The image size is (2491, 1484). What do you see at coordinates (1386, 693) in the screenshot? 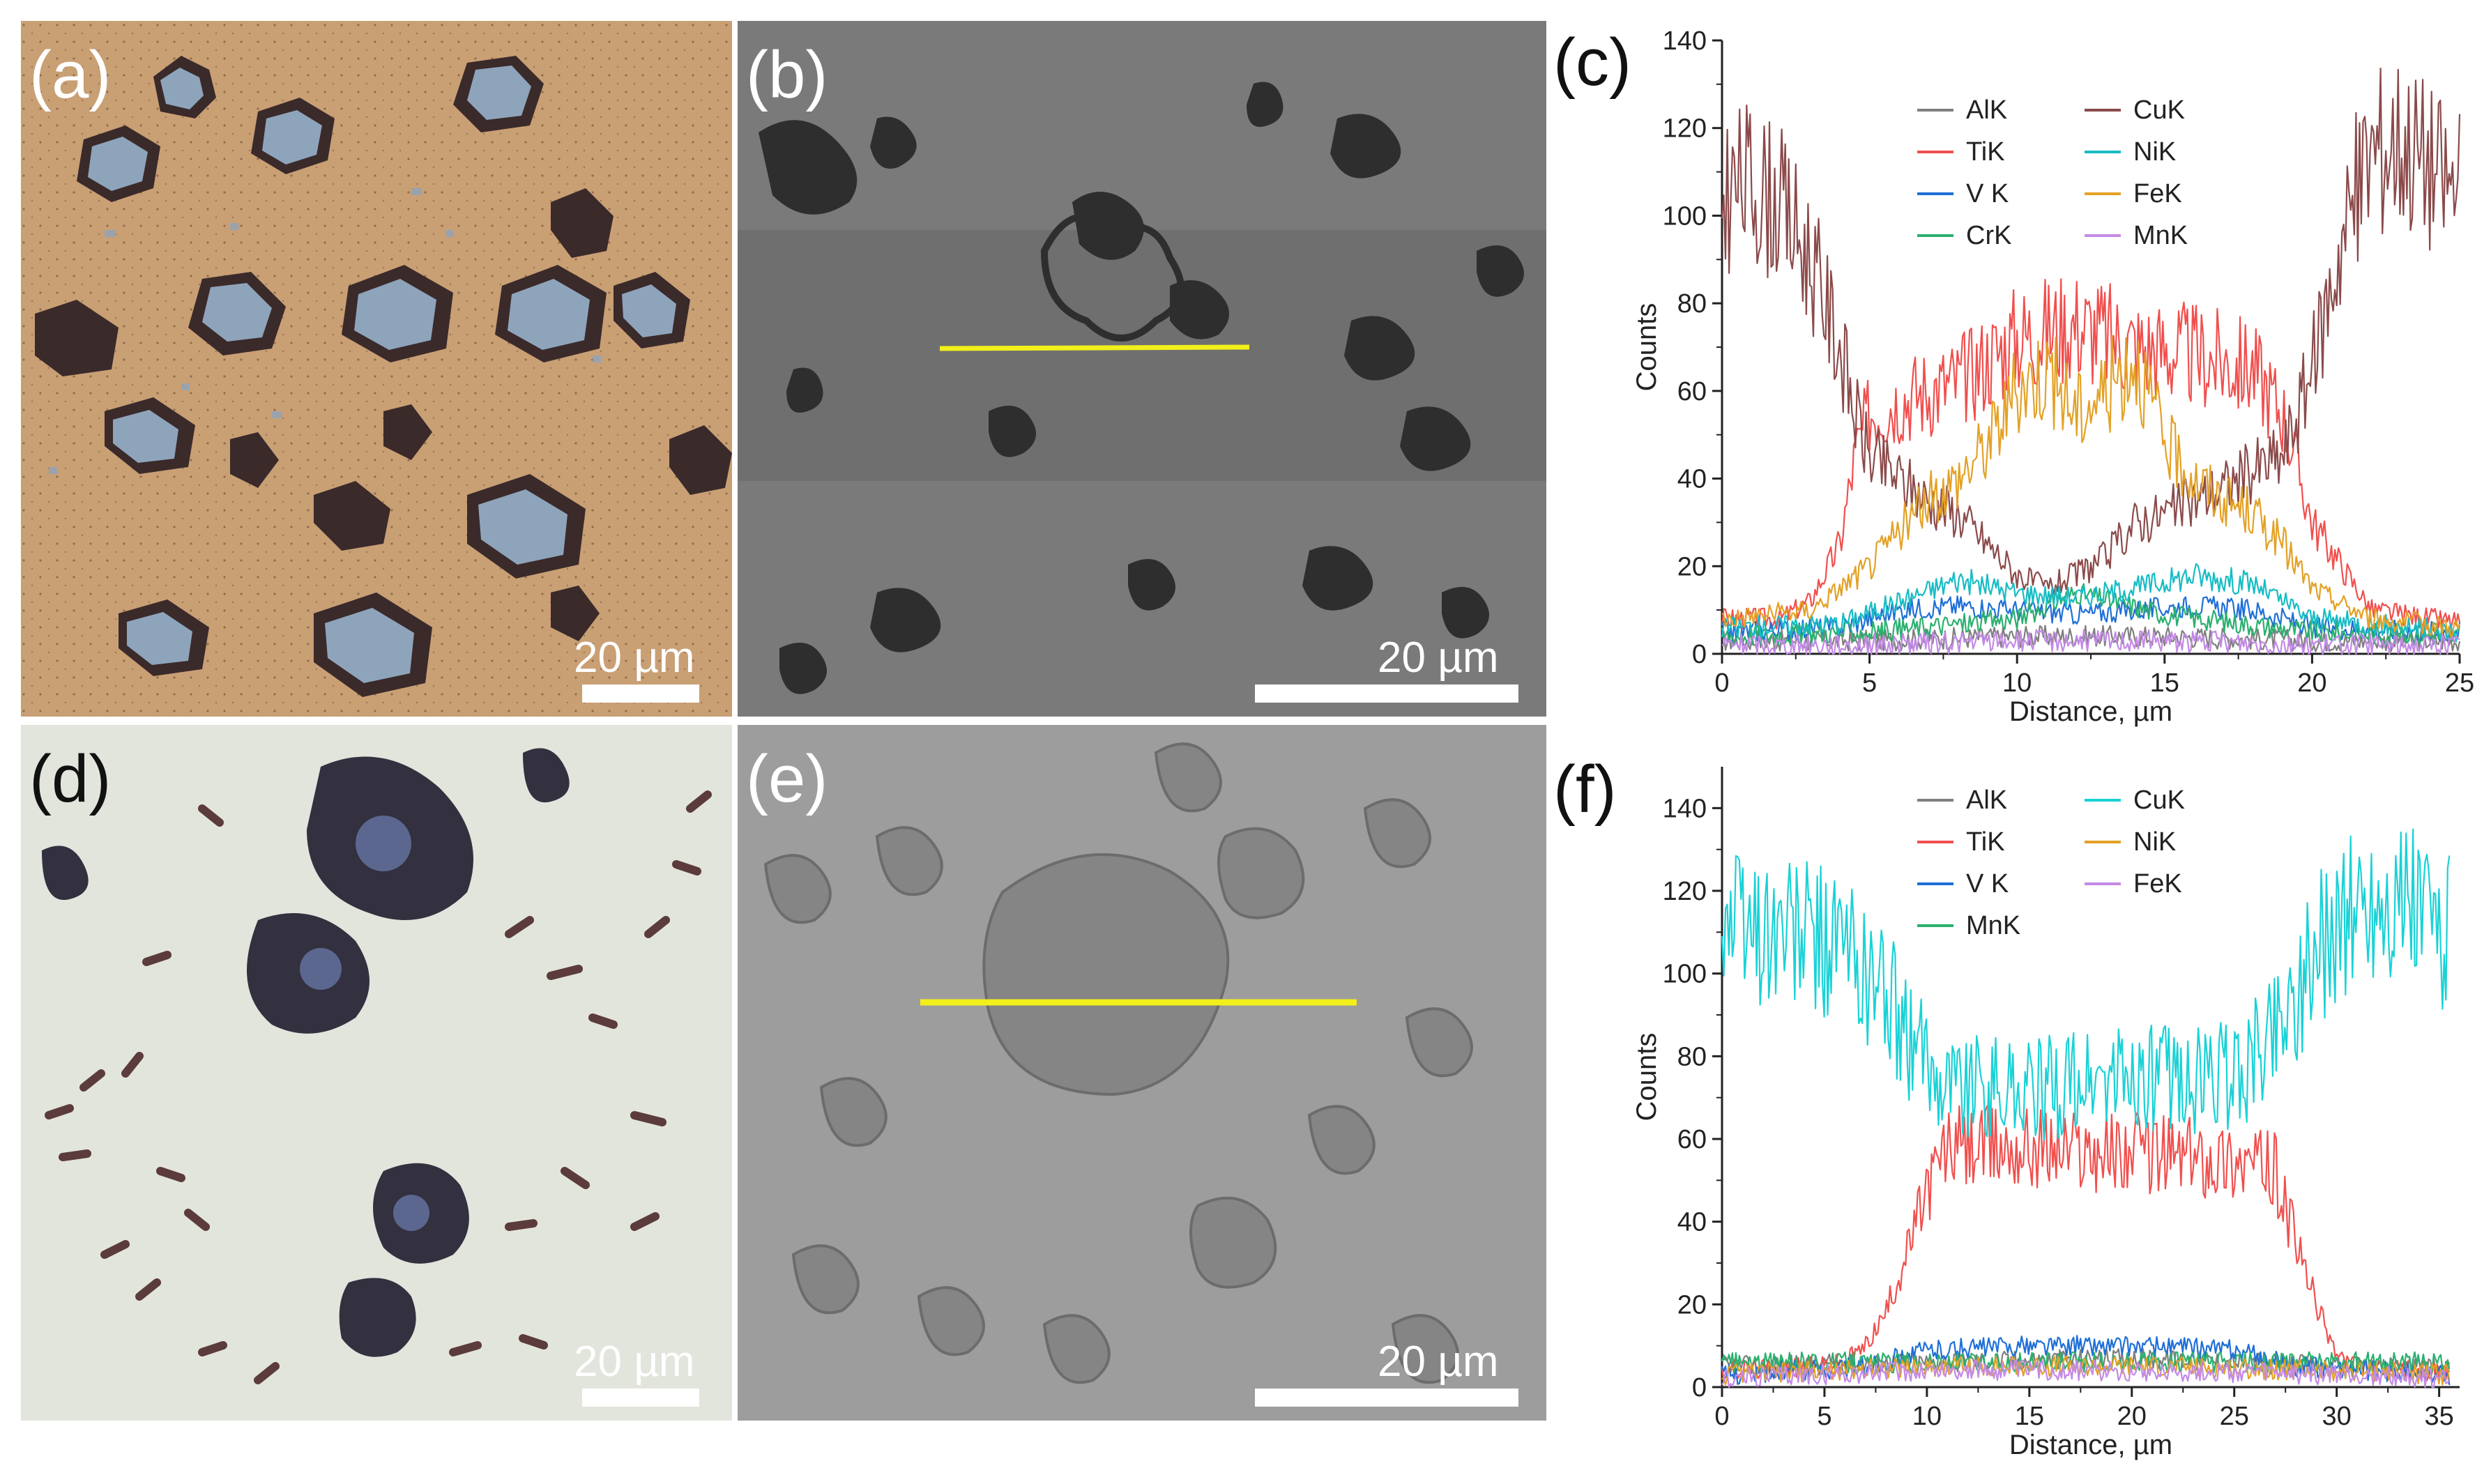
I see `scale-bar-b` at bounding box center [1386, 693].